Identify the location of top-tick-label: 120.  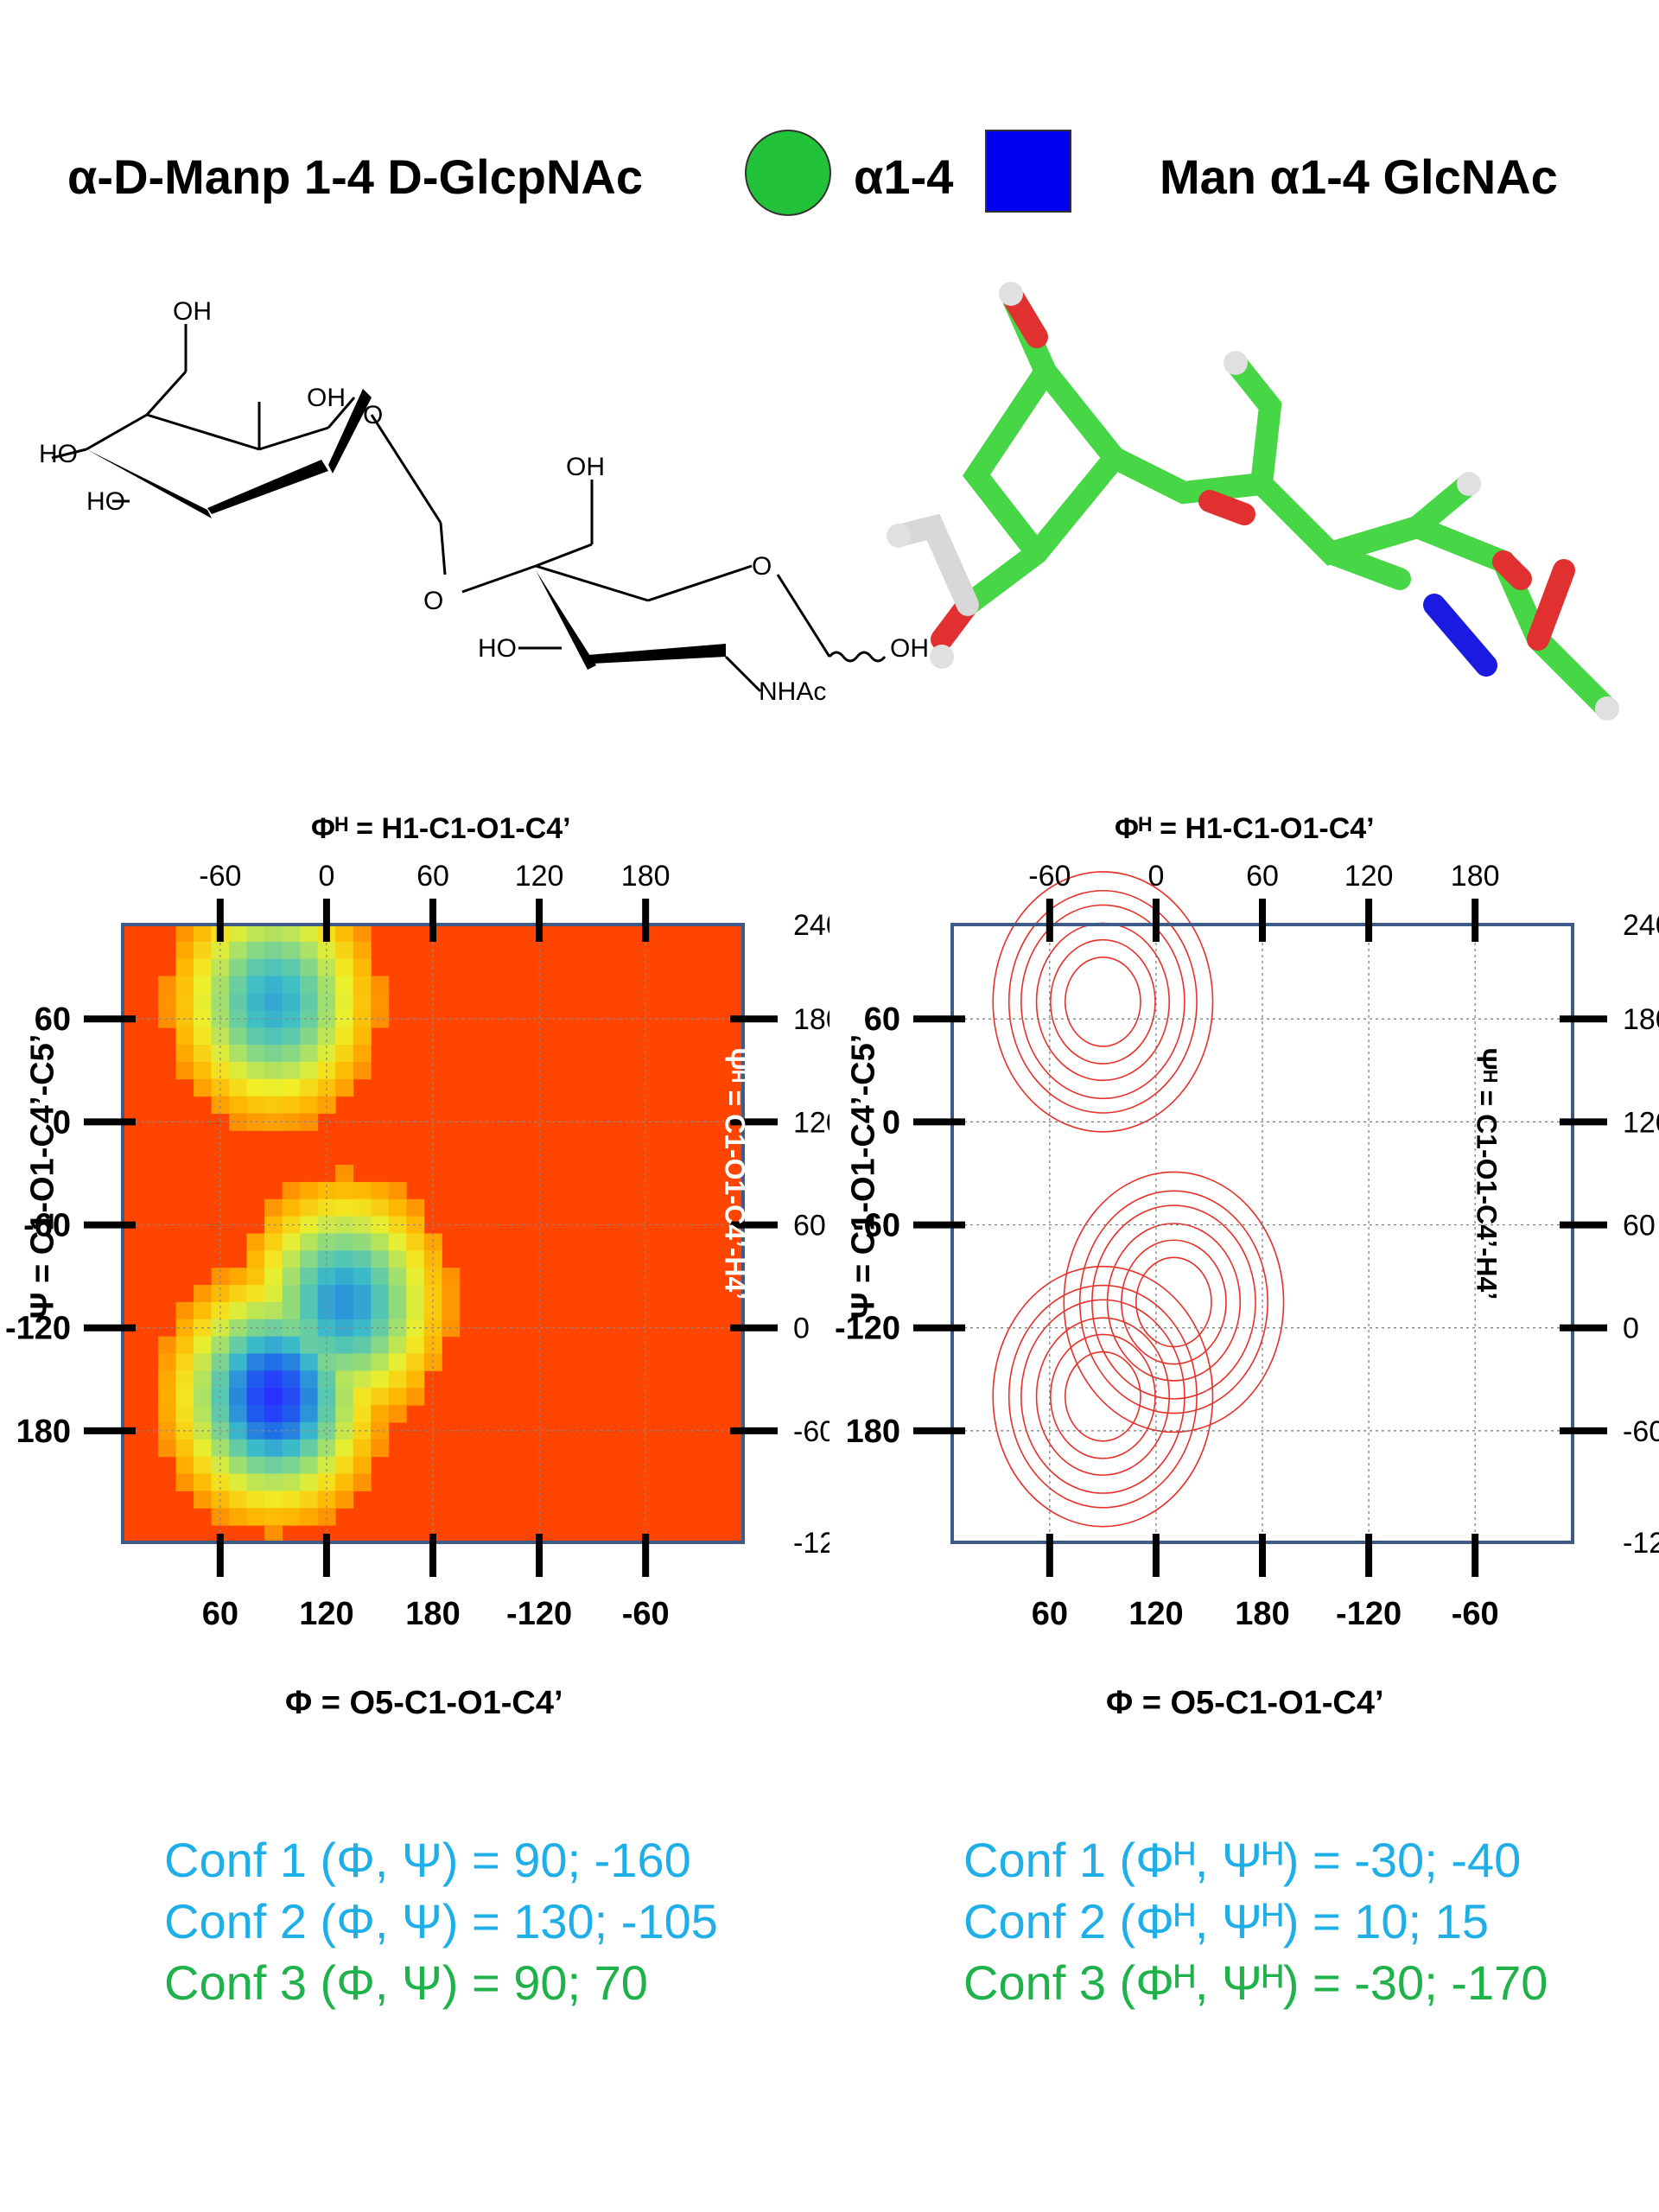
(1369, 876).